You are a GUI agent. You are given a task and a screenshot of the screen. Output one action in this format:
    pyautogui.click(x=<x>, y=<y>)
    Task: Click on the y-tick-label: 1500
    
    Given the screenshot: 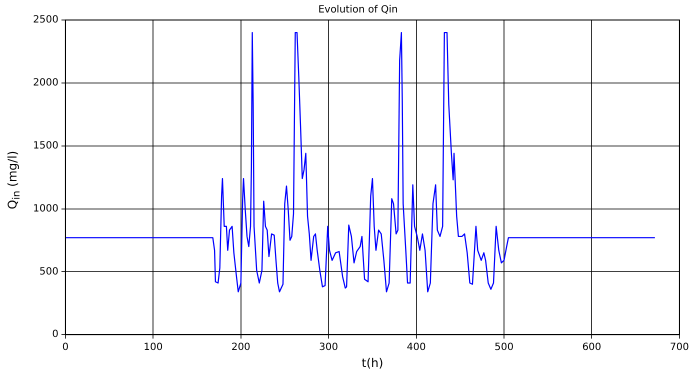 What is the action you would take?
    pyautogui.click(x=45, y=146)
    